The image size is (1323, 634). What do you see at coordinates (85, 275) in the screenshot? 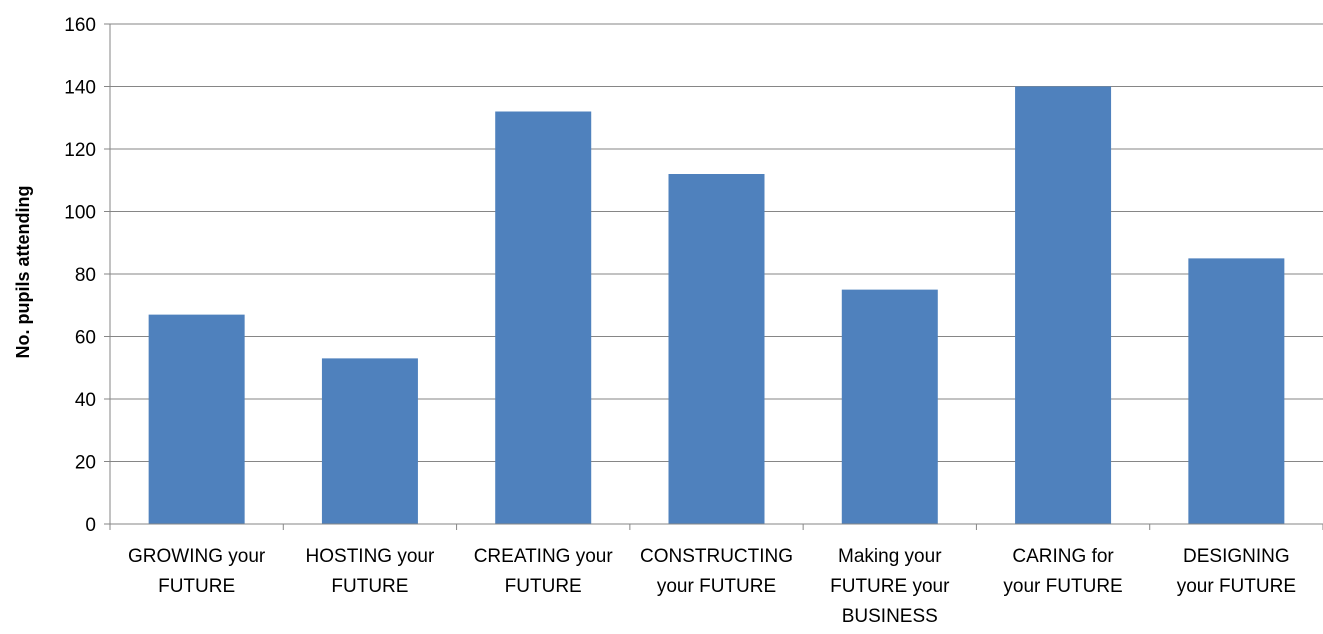
I see `y-tick-label: 80` at bounding box center [85, 275].